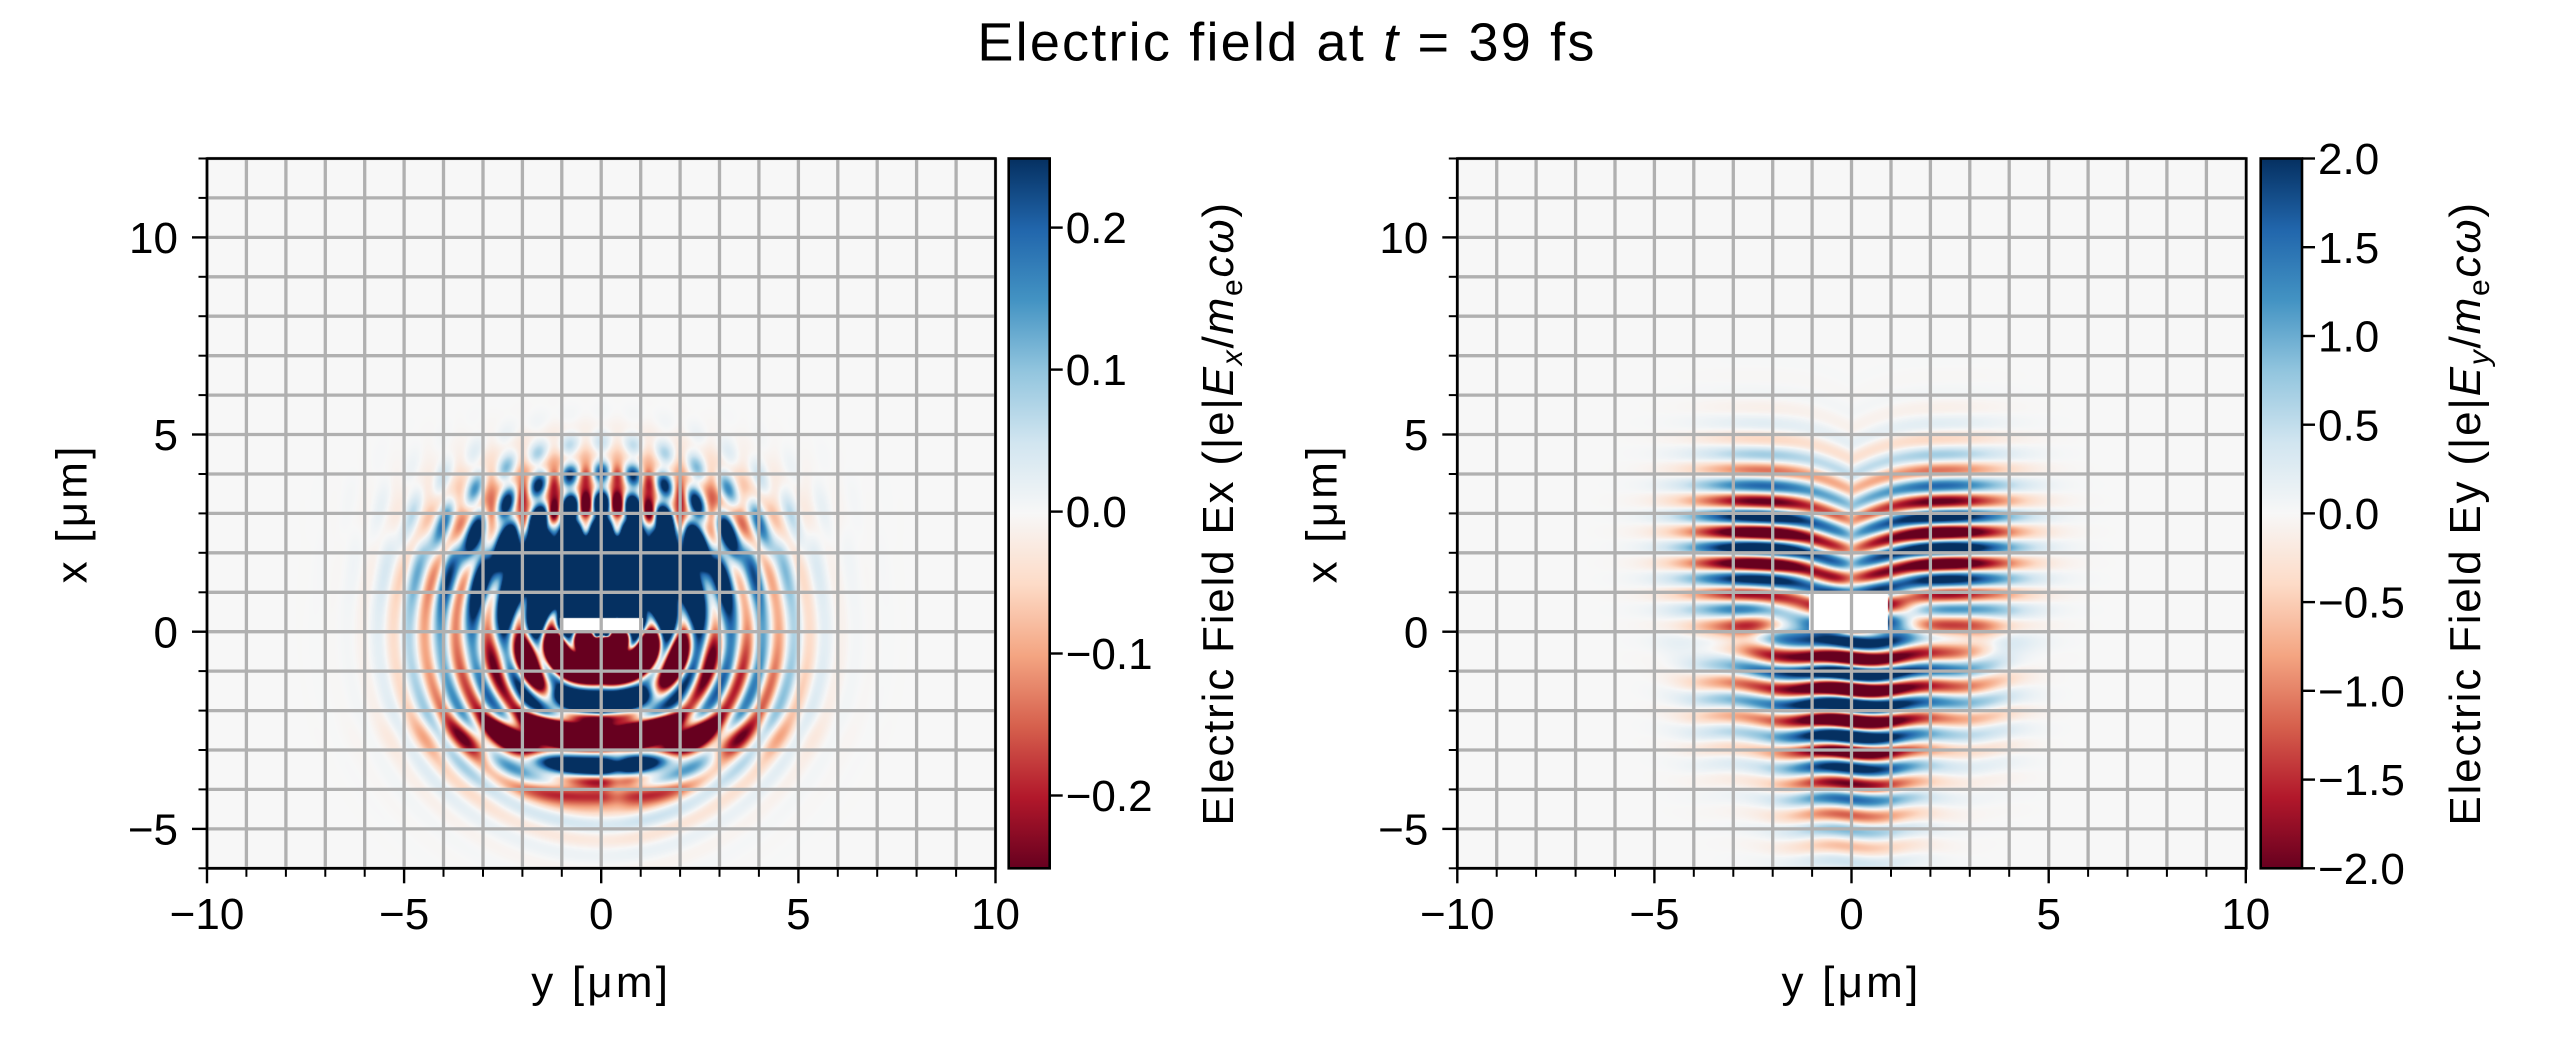  What do you see at coordinates (2348, 248) in the screenshot?
I see `svg-text: 1.5` at bounding box center [2348, 248].